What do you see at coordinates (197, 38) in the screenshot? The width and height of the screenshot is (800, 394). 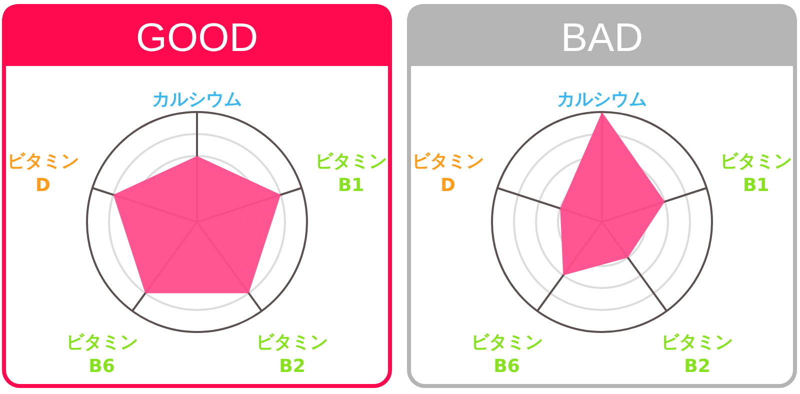 I see `chart-title: GOOD` at bounding box center [197, 38].